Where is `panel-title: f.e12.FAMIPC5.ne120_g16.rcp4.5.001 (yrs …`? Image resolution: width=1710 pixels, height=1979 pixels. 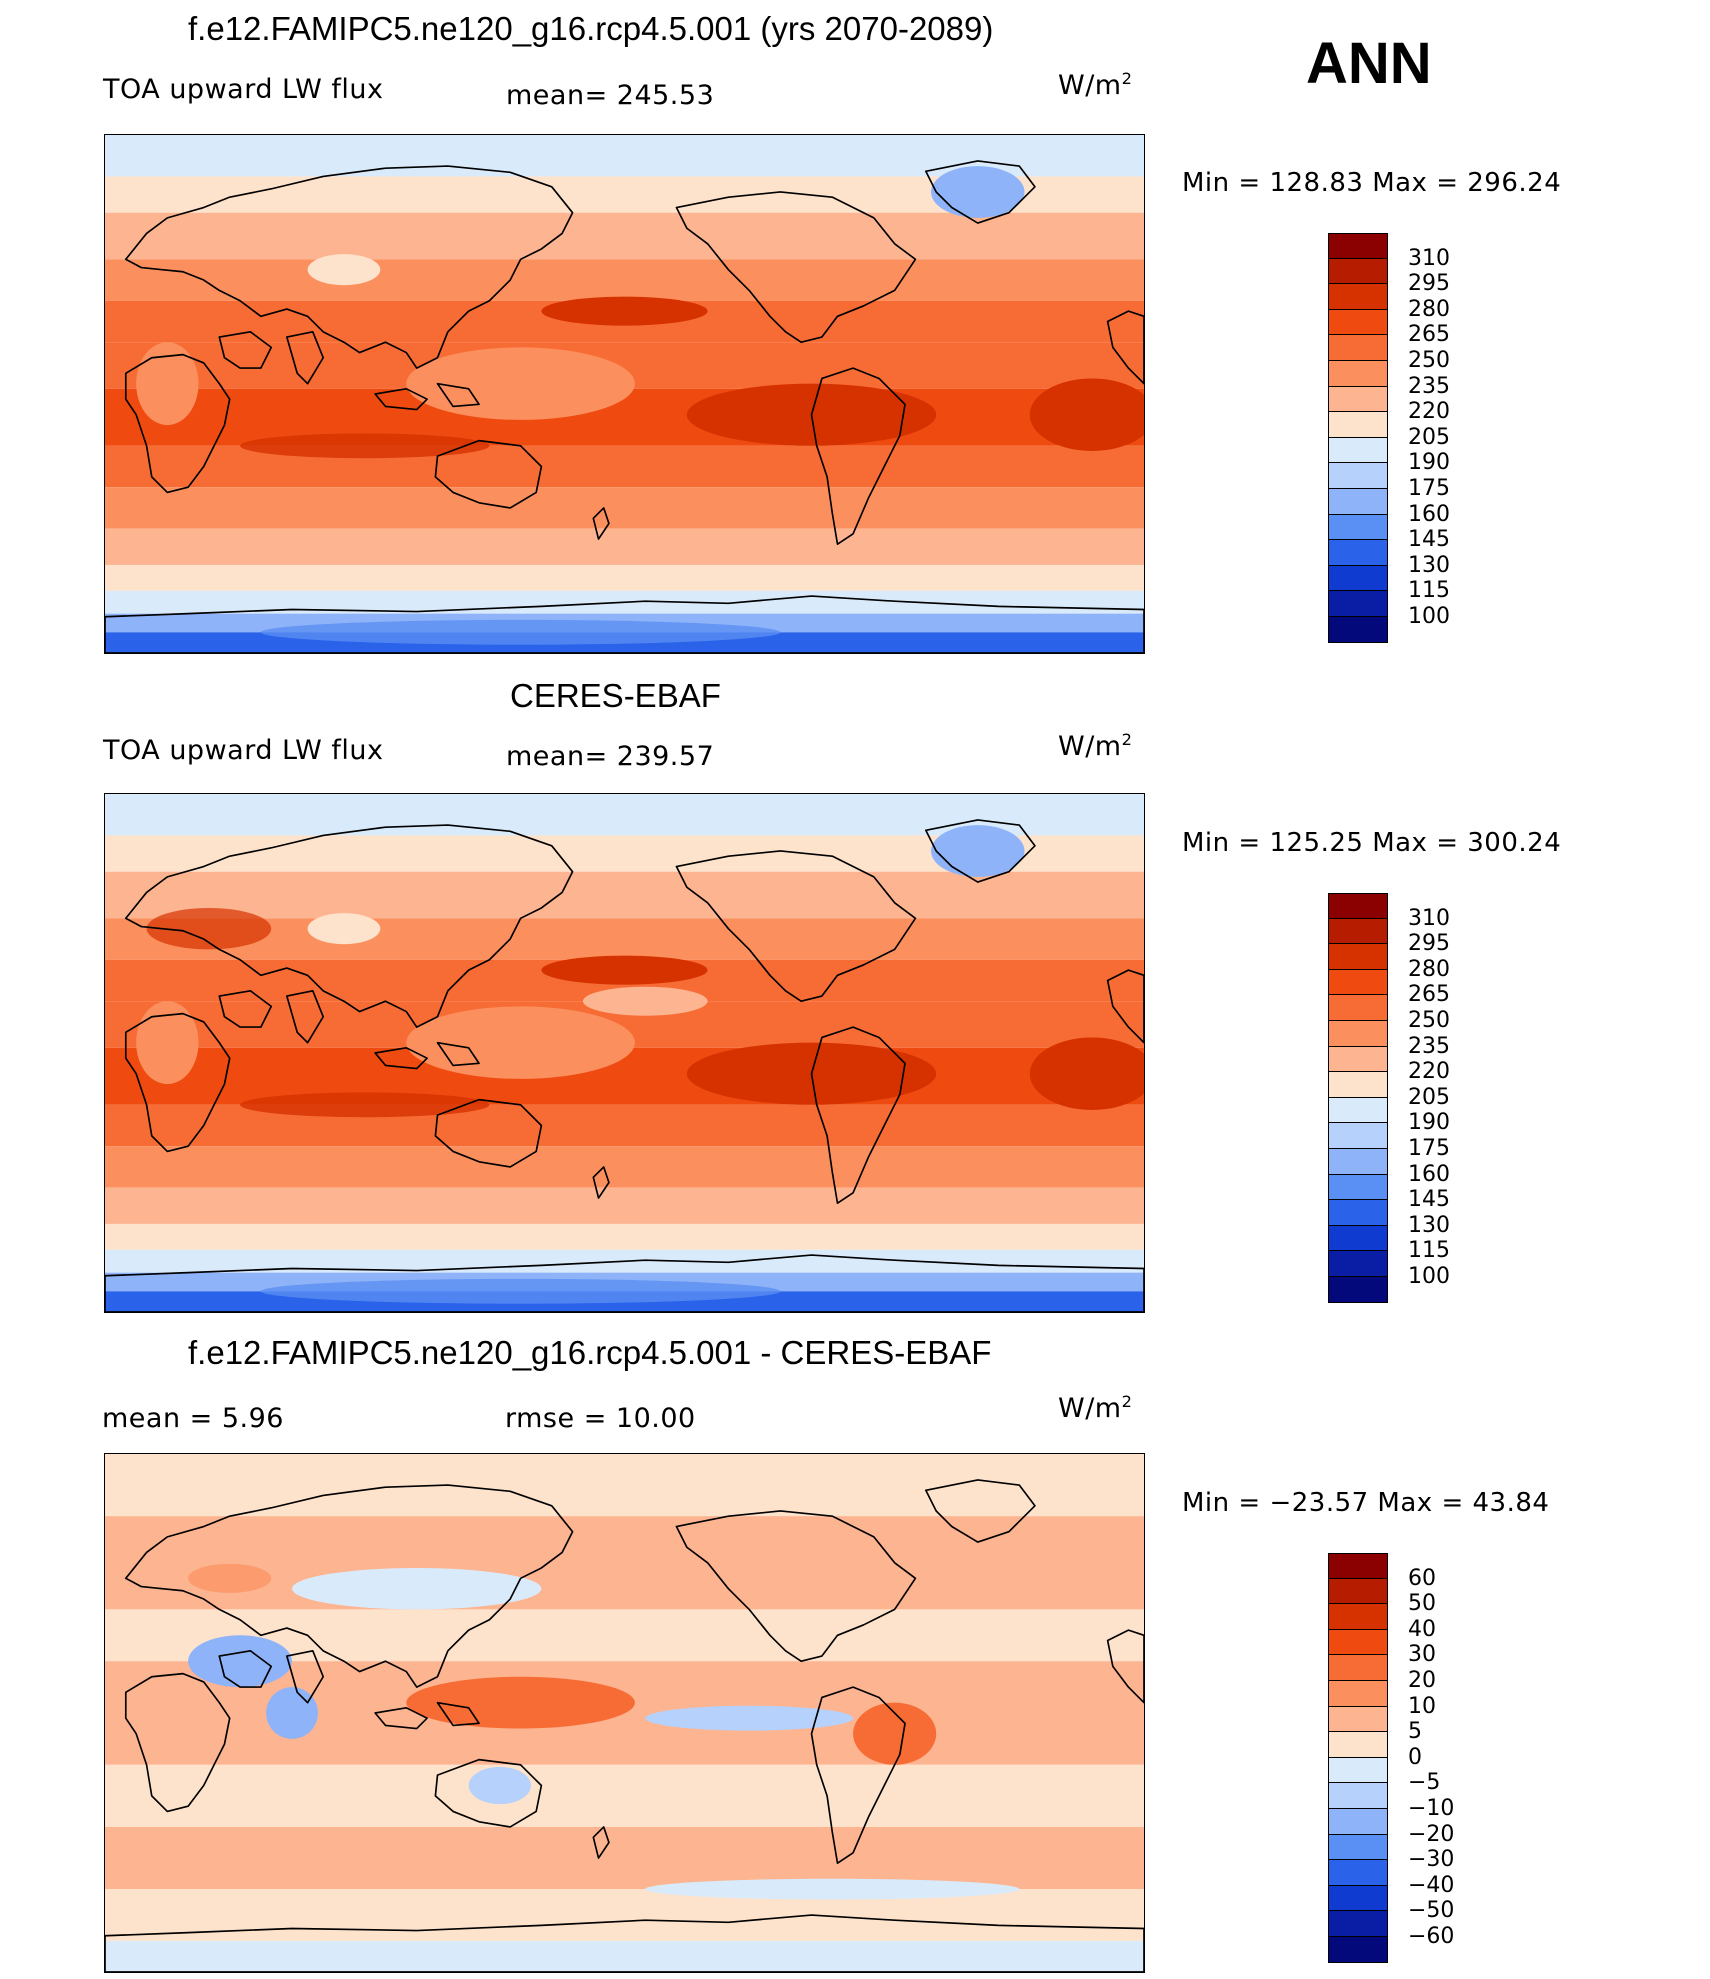 panel-title: f.e12.FAMIPC5.ne120_g16.rcp4.5.001 (yrs … is located at coordinates (591, 28).